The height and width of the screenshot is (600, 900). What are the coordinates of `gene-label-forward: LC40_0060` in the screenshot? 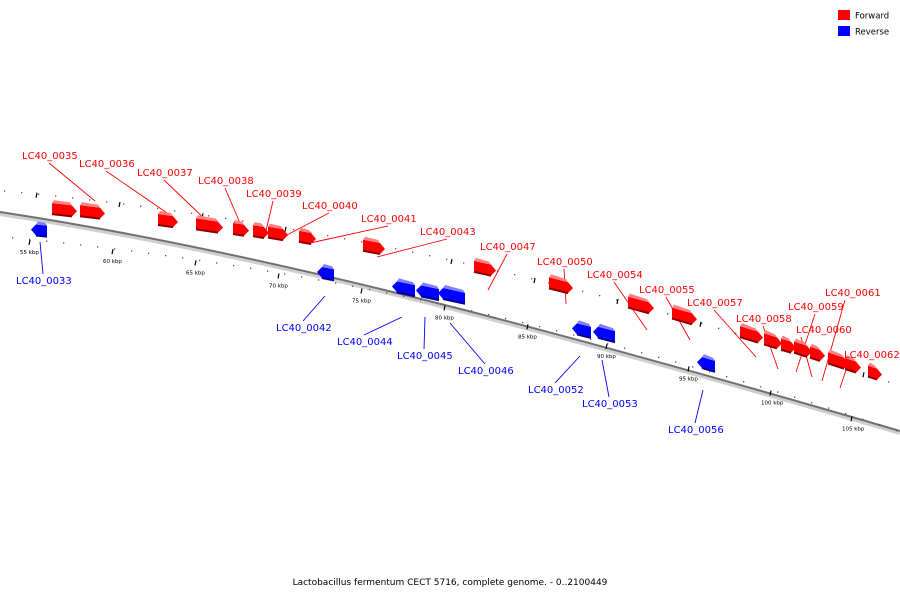 It's located at (824, 330).